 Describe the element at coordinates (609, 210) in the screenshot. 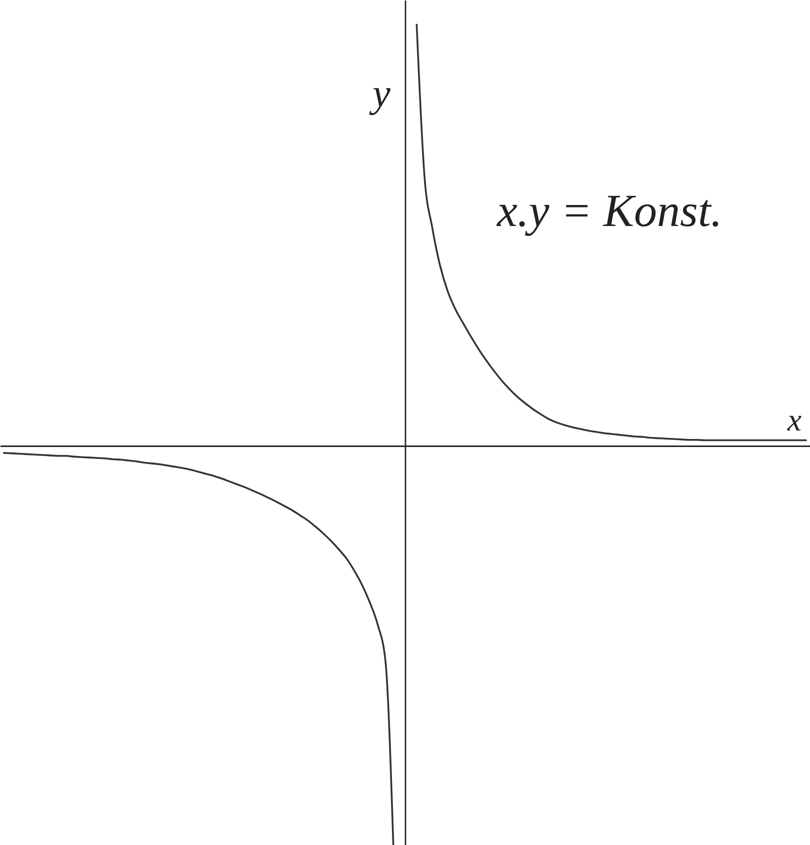

I see `annotation: x.y = Konst.` at that location.